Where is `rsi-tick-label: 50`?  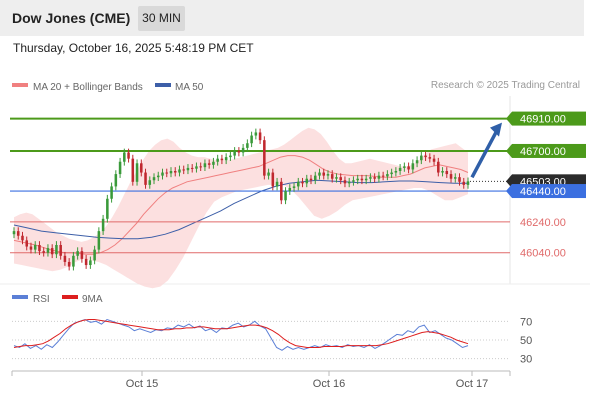 rsi-tick-label: 50 is located at coordinates (526, 341).